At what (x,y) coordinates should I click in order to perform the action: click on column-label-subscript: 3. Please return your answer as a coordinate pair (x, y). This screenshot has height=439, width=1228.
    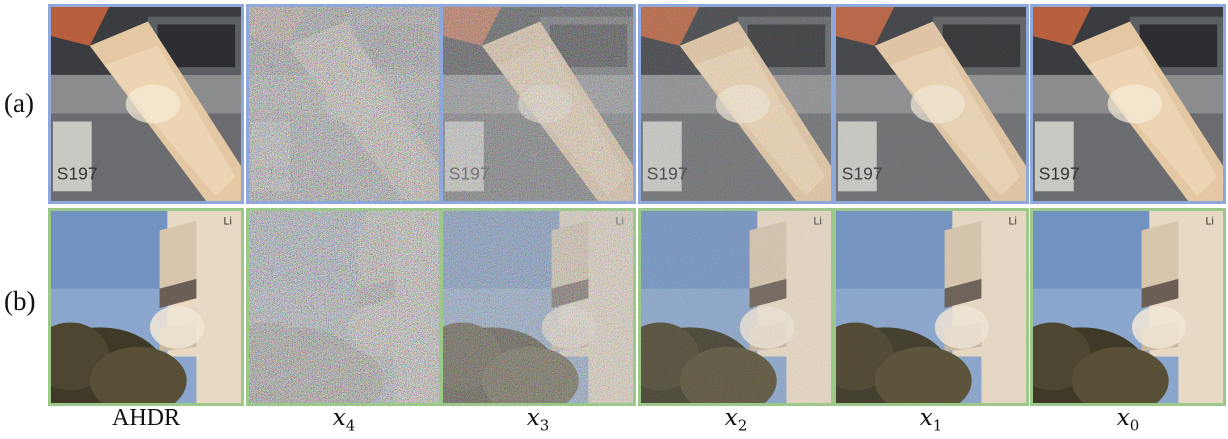
    Looking at the image, I should click on (544, 425).